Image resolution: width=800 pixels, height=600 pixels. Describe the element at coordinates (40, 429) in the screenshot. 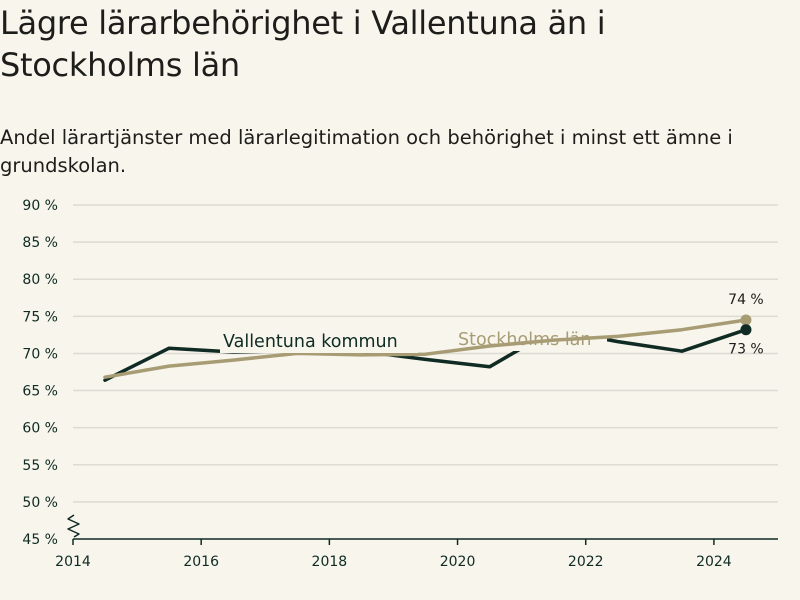

I see `y-tick-label: 60 %` at that location.